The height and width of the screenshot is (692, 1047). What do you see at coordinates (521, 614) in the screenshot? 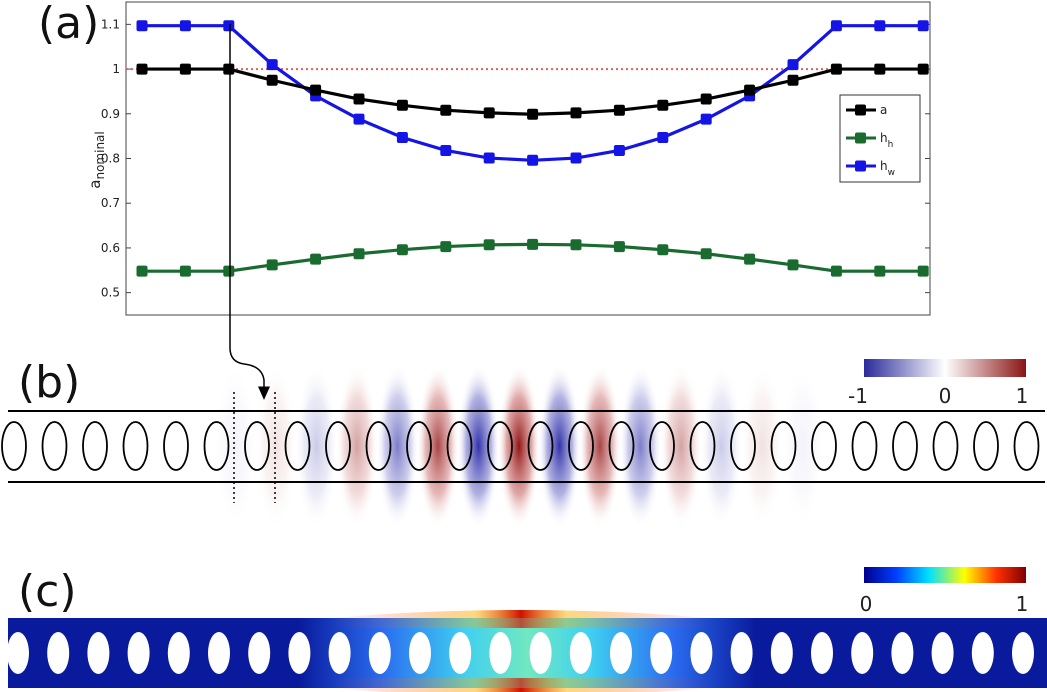
I see `beam-top-hotspot` at bounding box center [521, 614].